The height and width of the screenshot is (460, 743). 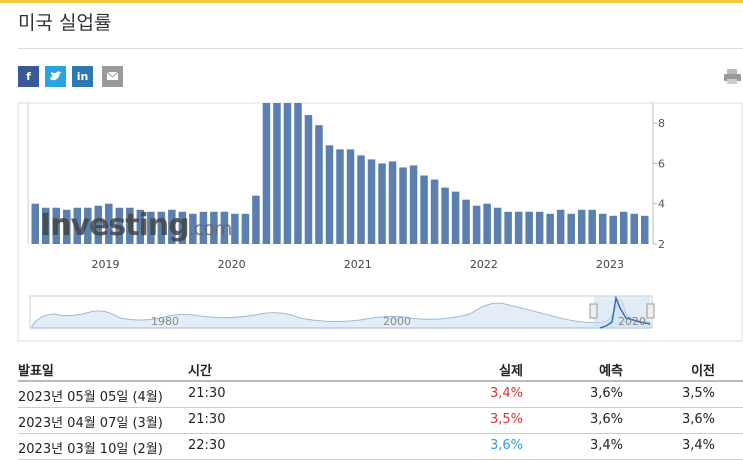 What do you see at coordinates (650, 311) in the screenshot?
I see `navigator-handle-right` at bounding box center [650, 311].